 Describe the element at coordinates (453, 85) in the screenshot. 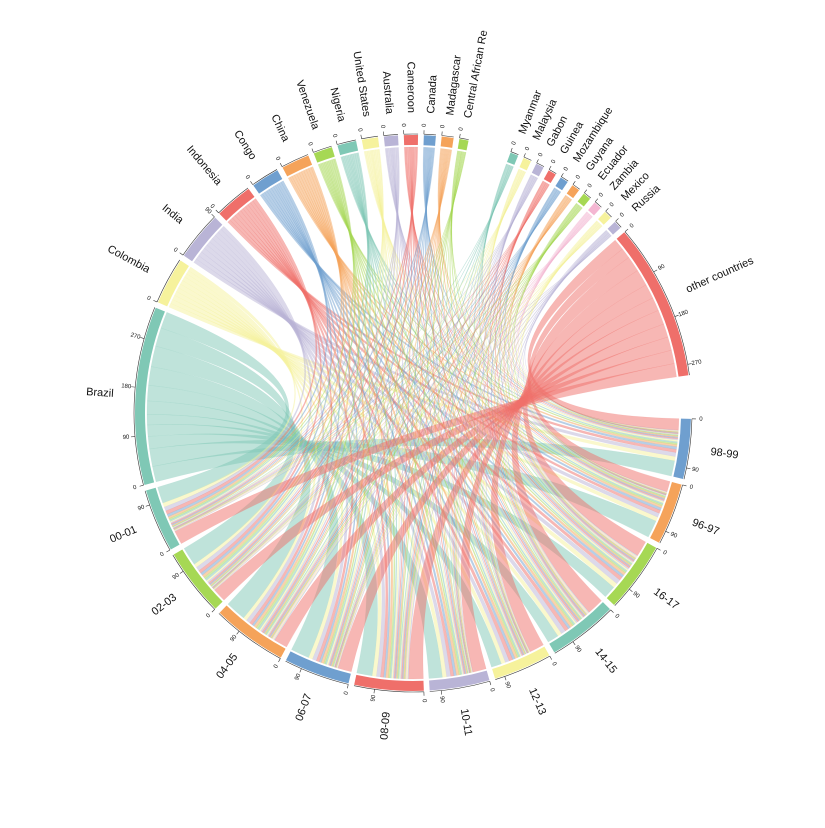

I see `sector-label: Madagascar` at that location.